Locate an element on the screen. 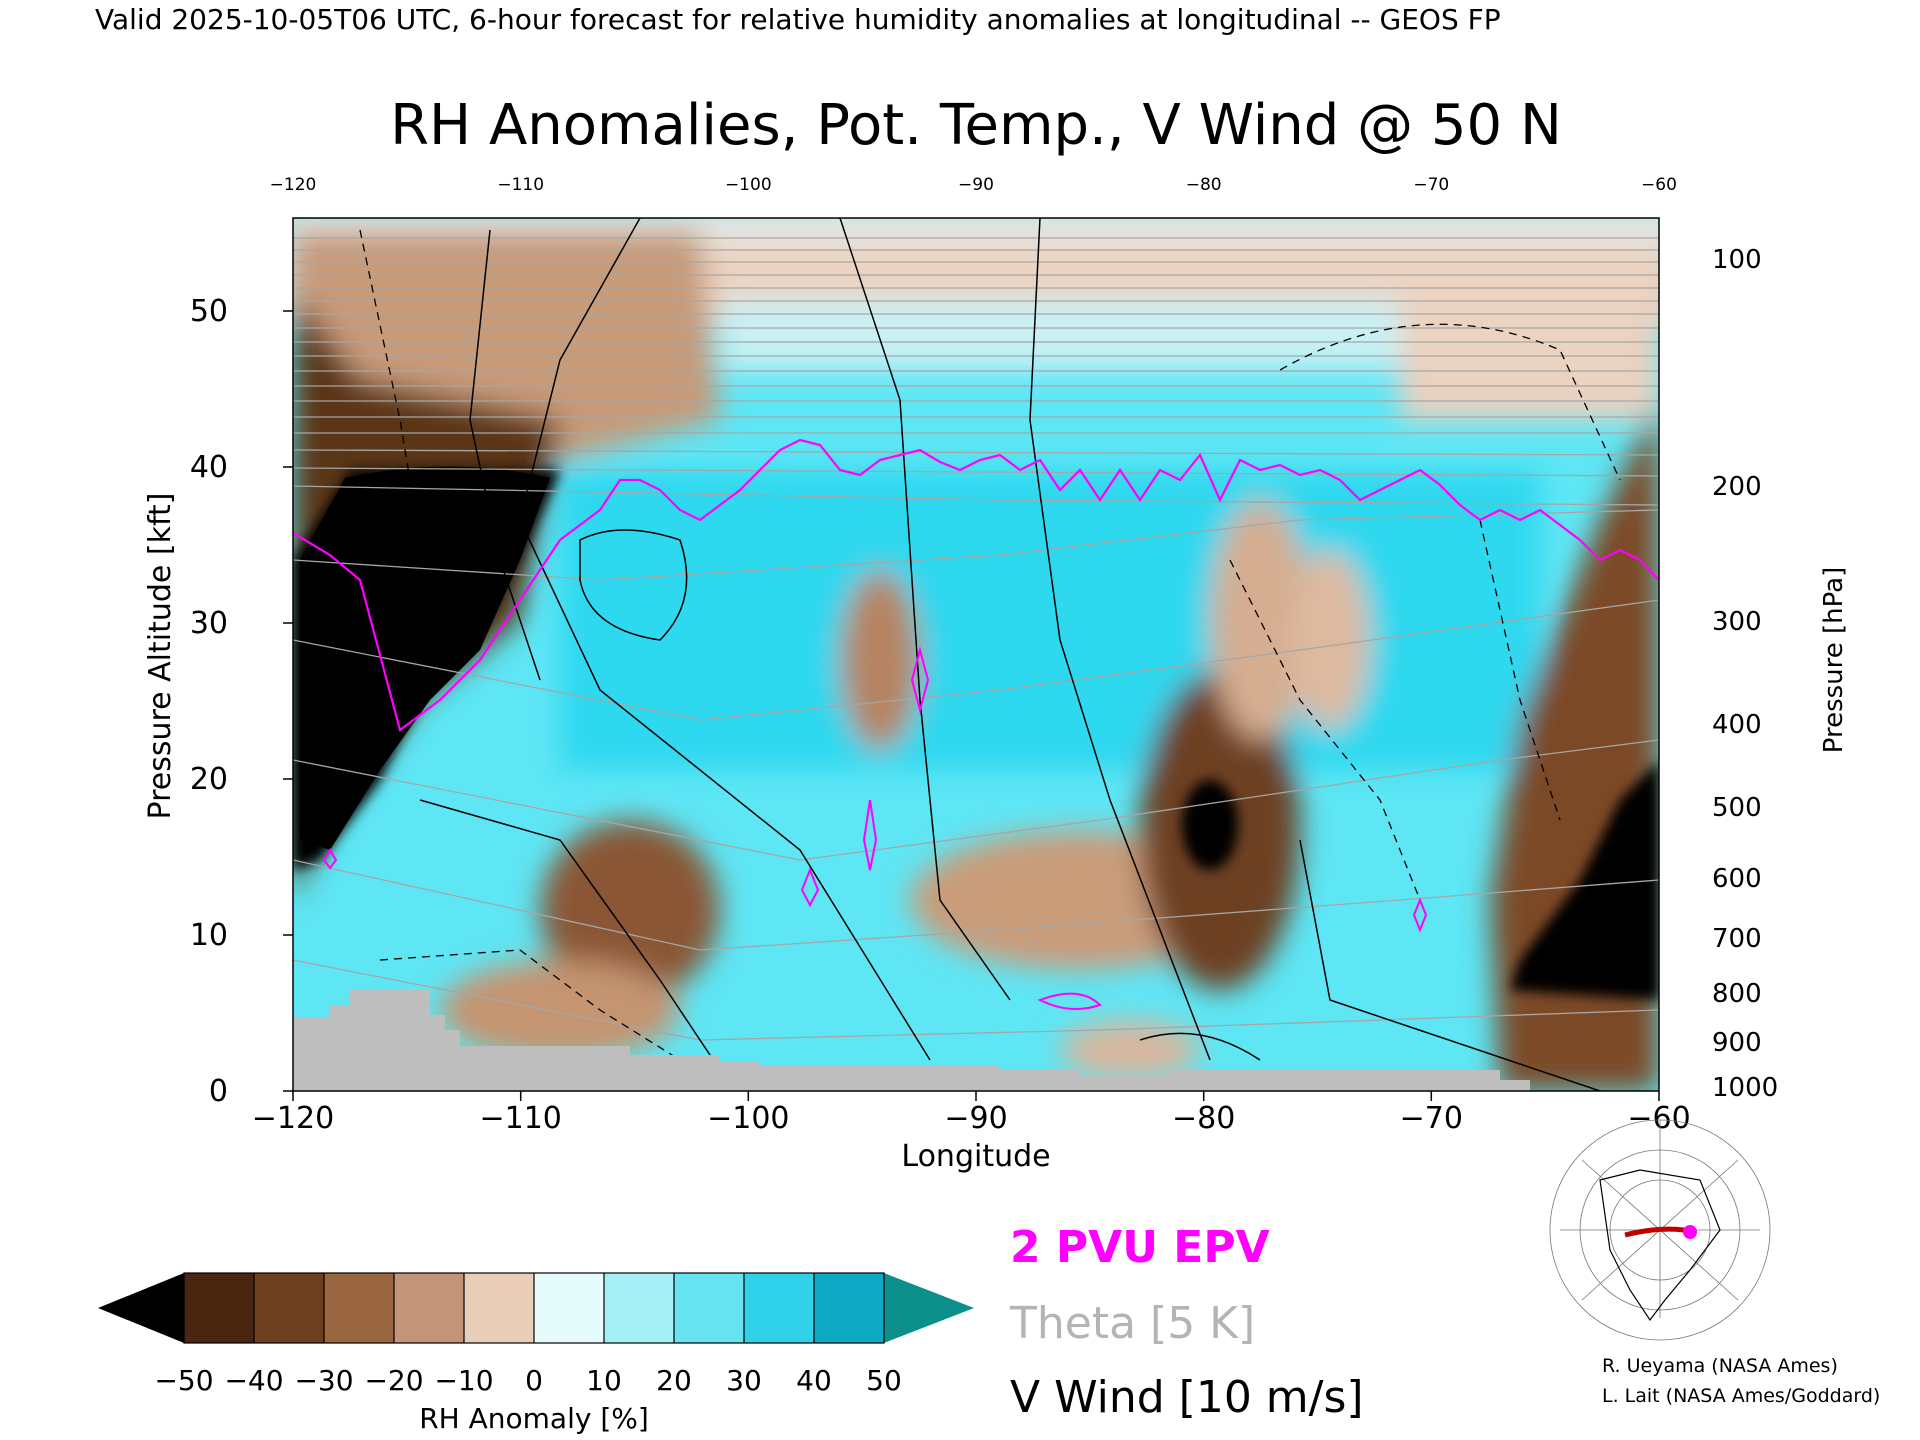 This screenshot has width=1920, height=1440. moist-core is located at coordinates (1050, 620).